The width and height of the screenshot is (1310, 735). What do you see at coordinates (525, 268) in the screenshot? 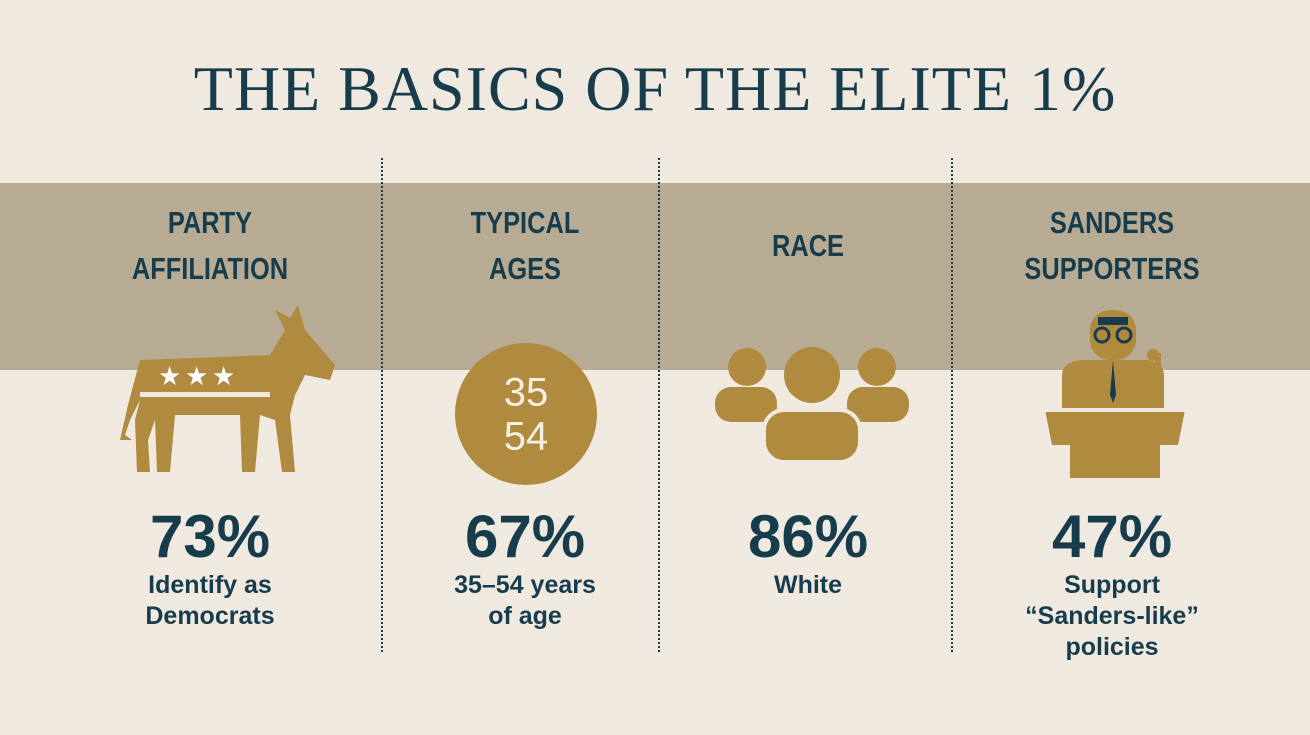
I see `heading-line: AGES` at bounding box center [525, 268].